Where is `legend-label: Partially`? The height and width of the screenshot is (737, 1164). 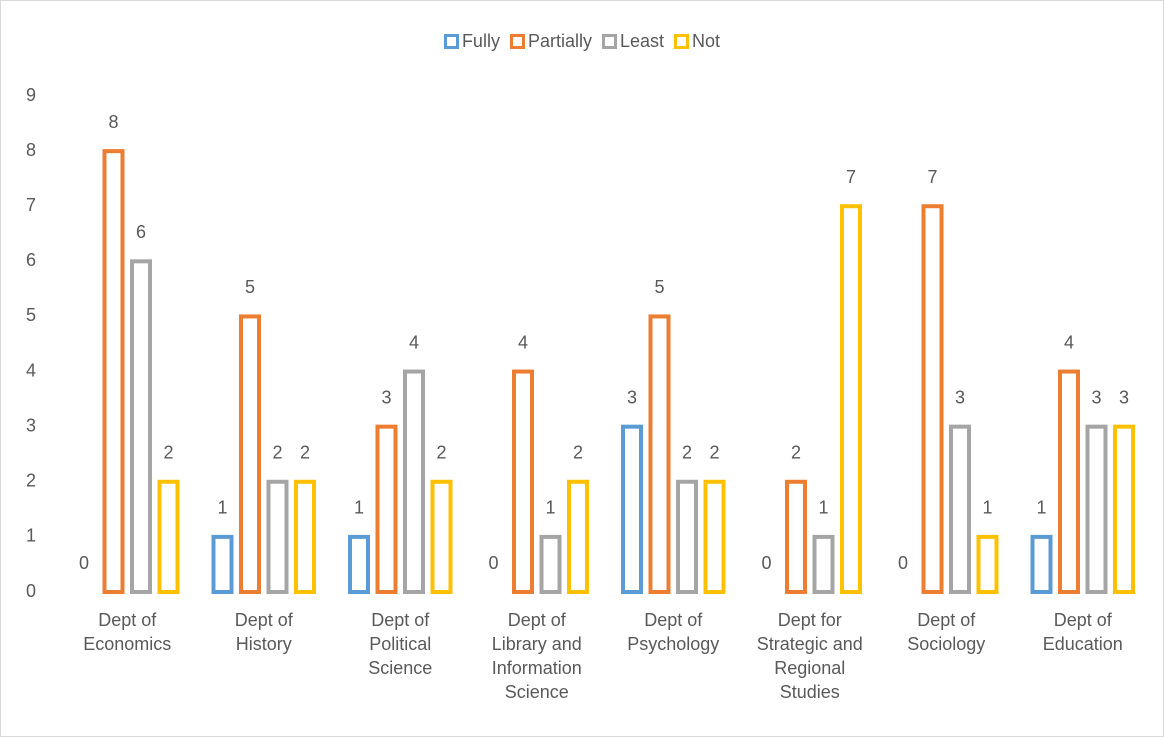
legend-label: Partially is located at coordinates (559, 41).